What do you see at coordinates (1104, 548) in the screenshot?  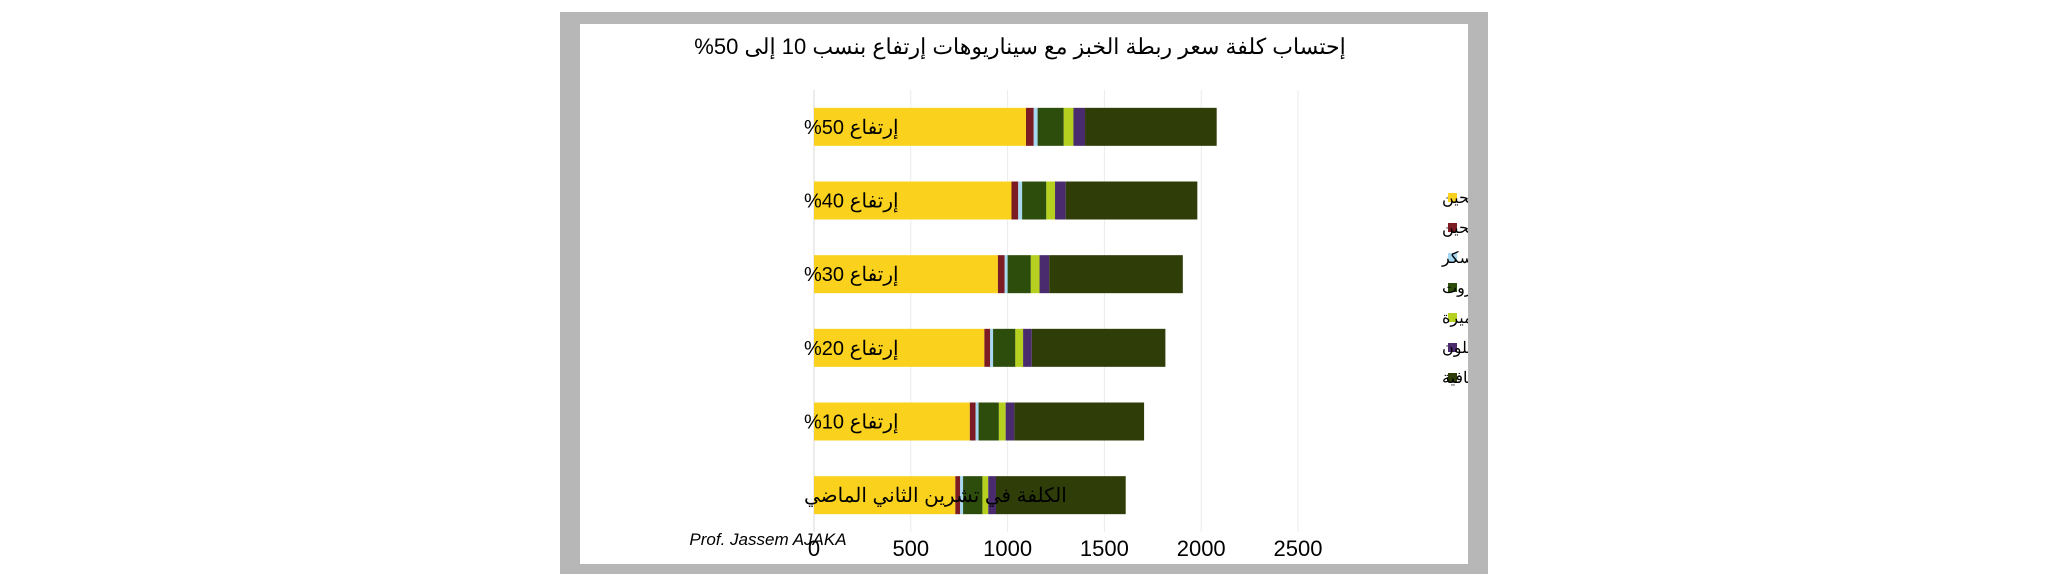 I see `x-tick-label: 1500` at bounding box center [1104, 548].